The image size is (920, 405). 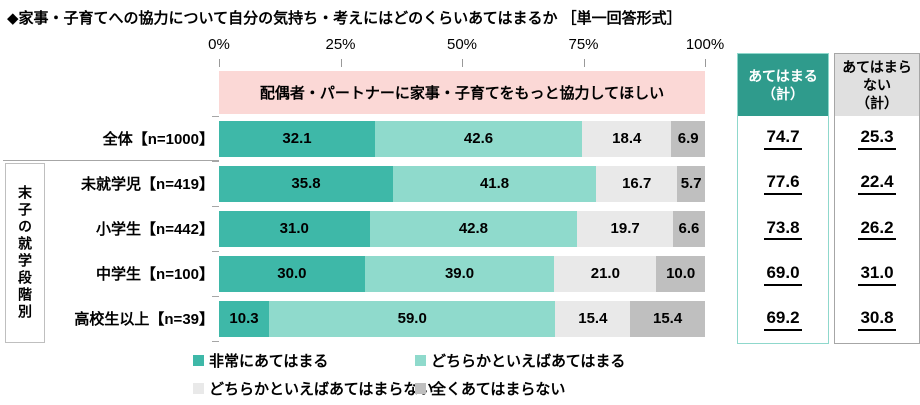 I want to click on bar-value-label: 10.3, so click(x=244, y=318).